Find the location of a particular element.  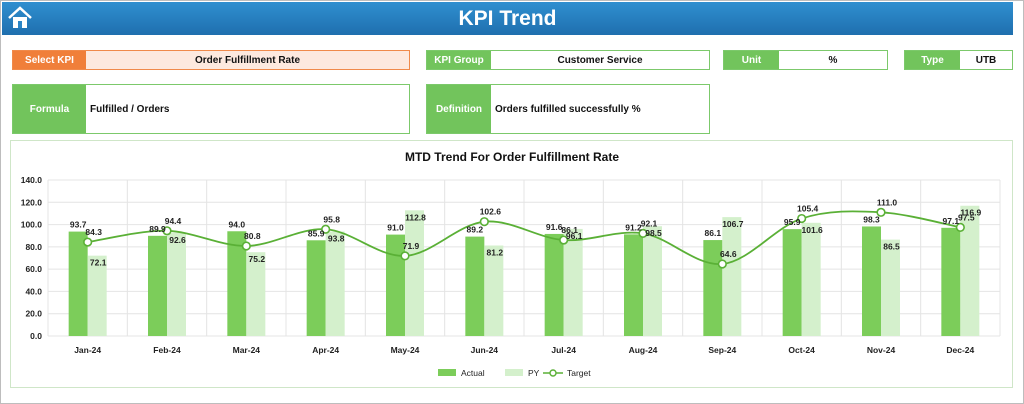

x-tick-label: Aug-24 is located at coordinates (643, 350).